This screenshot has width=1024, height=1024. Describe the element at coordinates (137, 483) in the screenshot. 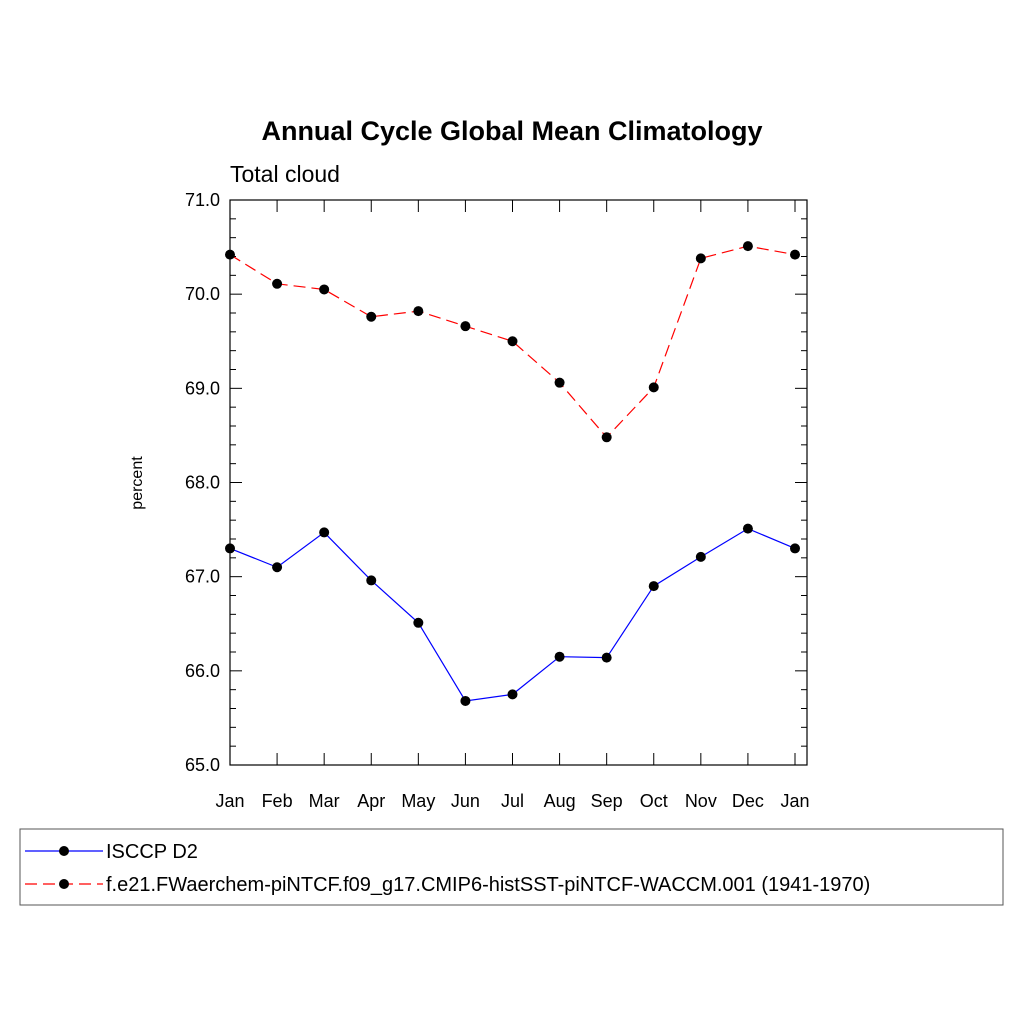

I see `y-axis-label: percent` at that location.